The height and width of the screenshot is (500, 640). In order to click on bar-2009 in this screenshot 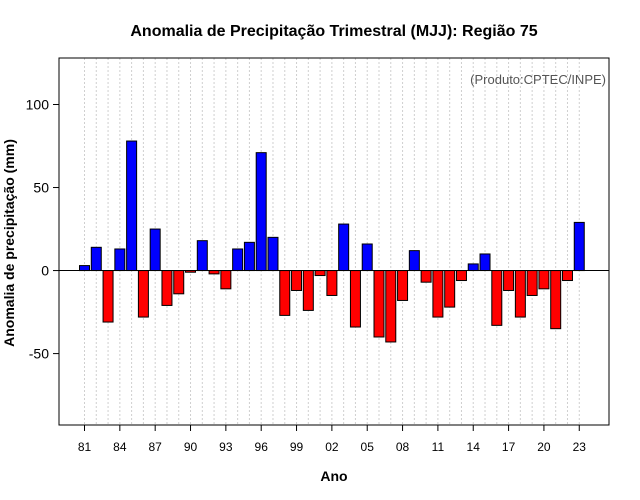, I will do `click(414, 261)`.